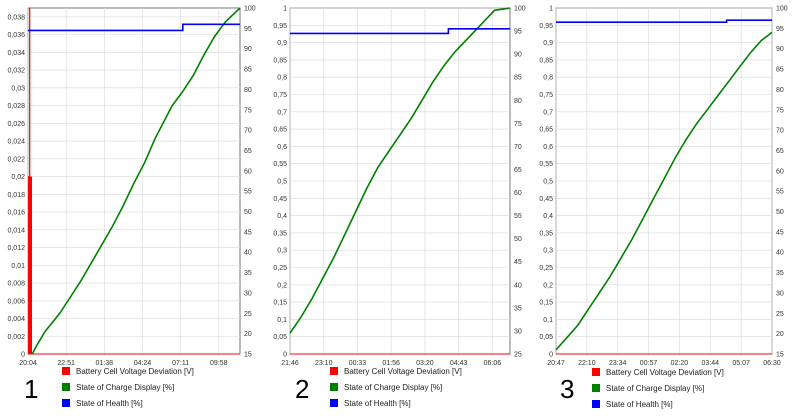  Describe the element at coordinates (741, 363) in the screenshot. I see `x-tick-label: 05:07` at that location.